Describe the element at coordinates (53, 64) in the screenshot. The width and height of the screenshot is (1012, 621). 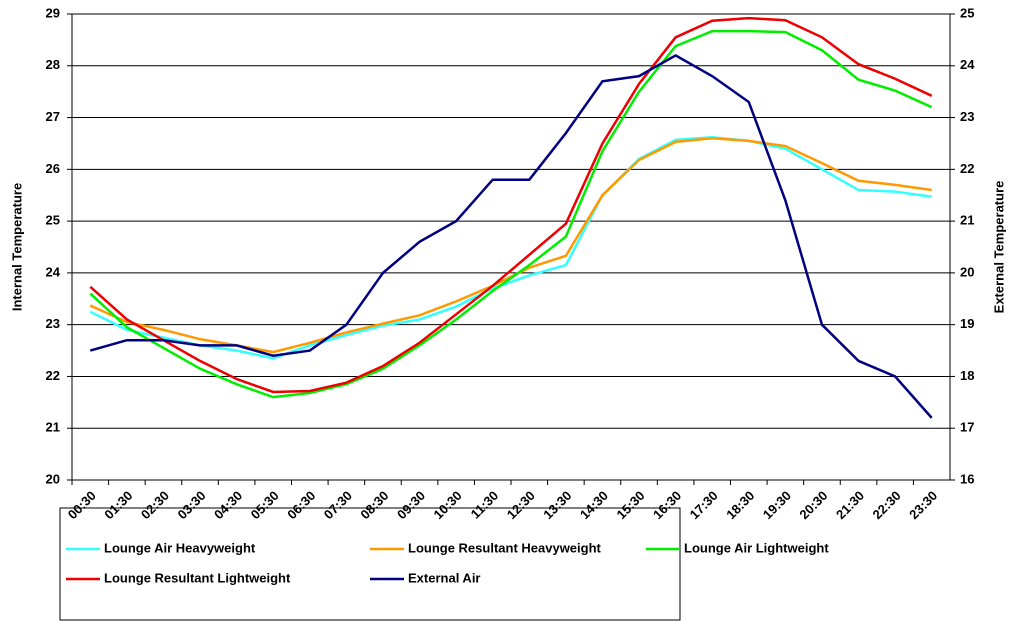
I see `y-tick-label: 28` at that location.